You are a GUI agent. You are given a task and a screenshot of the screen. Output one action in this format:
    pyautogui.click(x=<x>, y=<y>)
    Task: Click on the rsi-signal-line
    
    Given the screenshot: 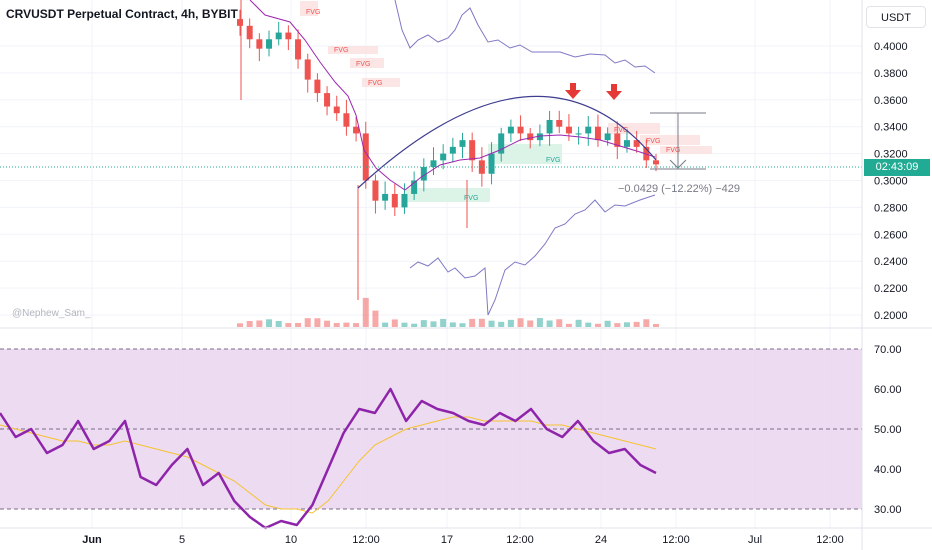 What is the action you would take?
    pyautogui.click(x=328, y=465)
    